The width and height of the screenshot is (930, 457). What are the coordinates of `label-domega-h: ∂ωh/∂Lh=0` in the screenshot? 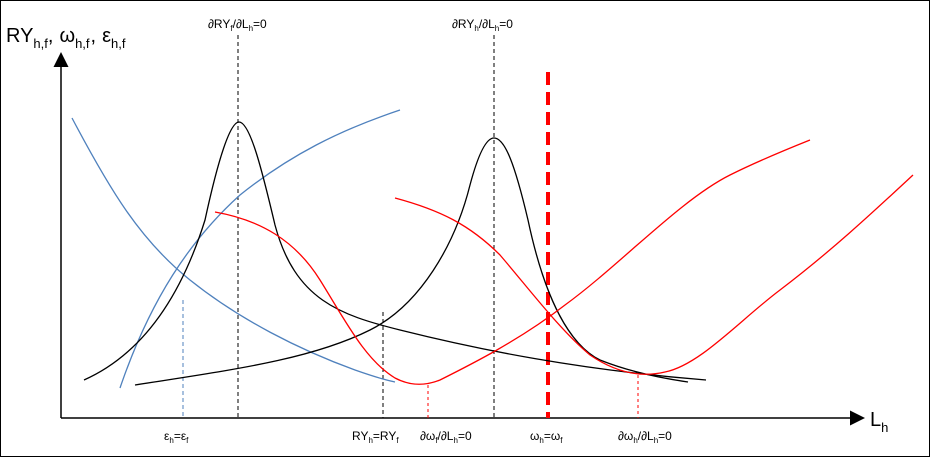 It's located at (645, 437).